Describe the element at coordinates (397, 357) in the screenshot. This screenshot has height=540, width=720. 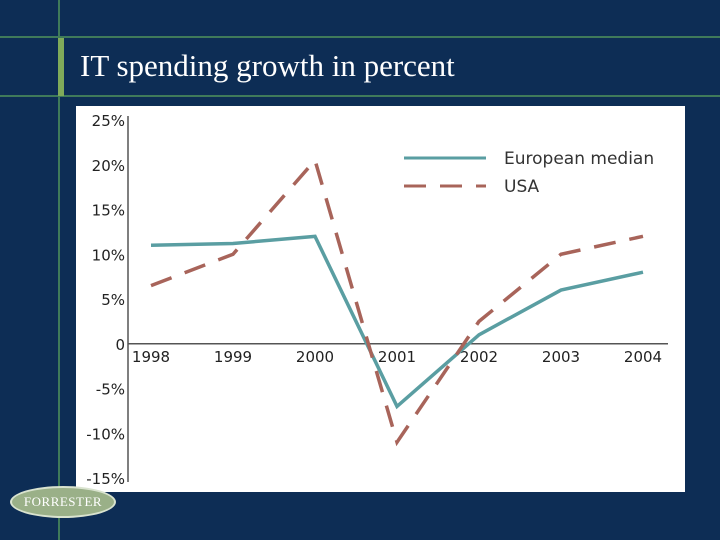
I see `x-tick-label: 2001` at that location.